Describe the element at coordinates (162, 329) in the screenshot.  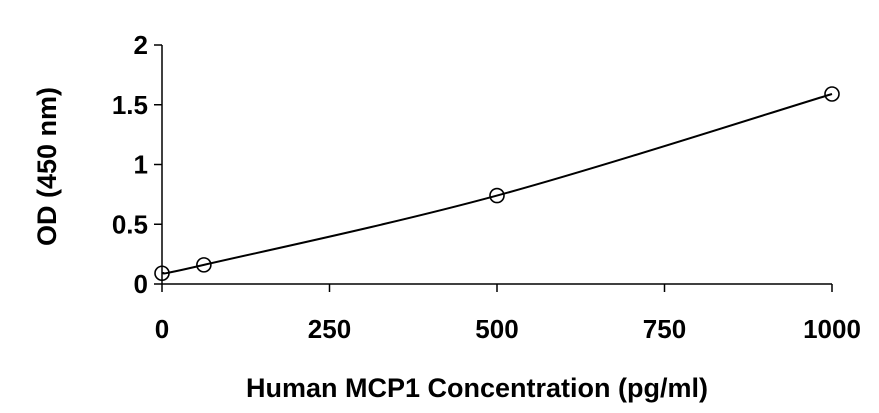
I see `x-tick-label: 0` at that location.